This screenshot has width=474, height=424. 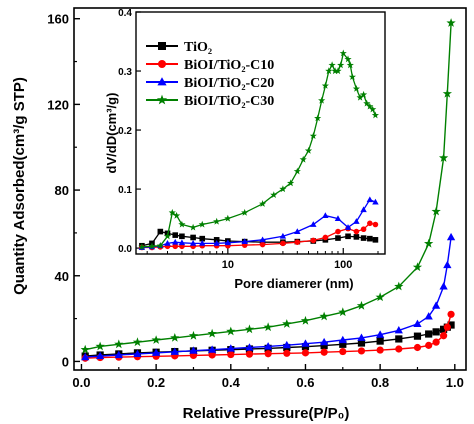 What do you see at coordinates (293, 283) in the screenshot?
I see `inset-x-axis-label: Pore diamerer (nm)` at bounding box center [293, 283].